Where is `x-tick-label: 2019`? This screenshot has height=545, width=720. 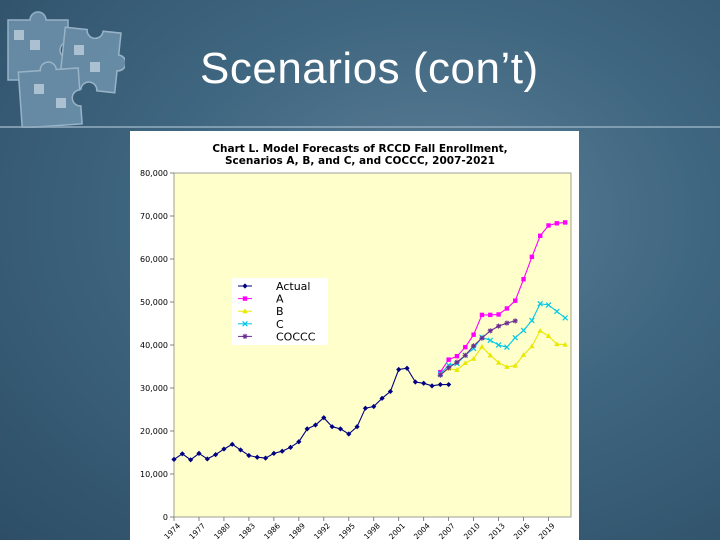 x-tick-label: 2019 is located at coordinates (547, 530).